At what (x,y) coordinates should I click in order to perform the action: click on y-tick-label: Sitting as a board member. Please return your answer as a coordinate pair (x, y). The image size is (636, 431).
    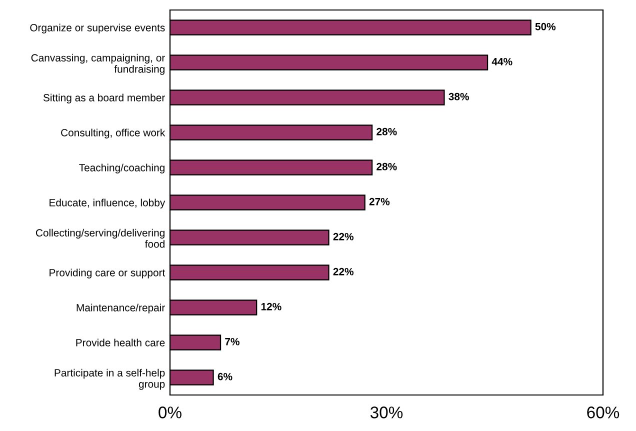
    Looking at the image, I should click on (104, 99).